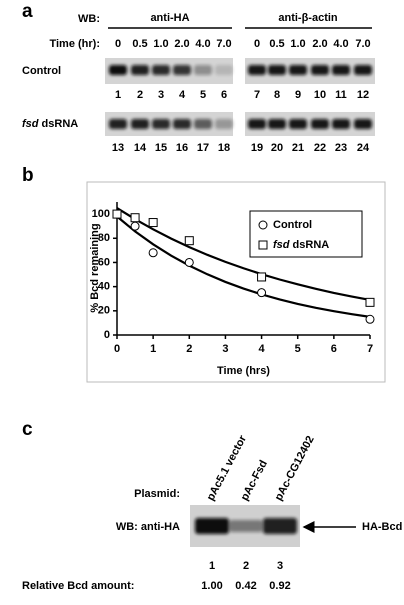 Image resolution: width=404 pixels, height=605 pixels. Describe the element at coordinates (245, 586) in the screenshot. I see `amount-value: 0.42` at that location.